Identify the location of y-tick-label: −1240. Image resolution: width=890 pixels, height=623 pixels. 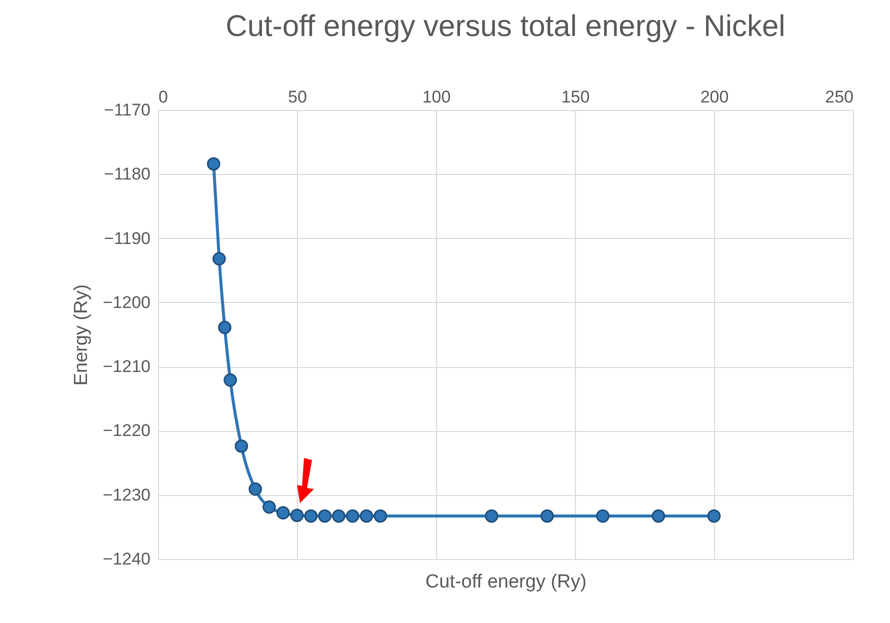
(126, 559).